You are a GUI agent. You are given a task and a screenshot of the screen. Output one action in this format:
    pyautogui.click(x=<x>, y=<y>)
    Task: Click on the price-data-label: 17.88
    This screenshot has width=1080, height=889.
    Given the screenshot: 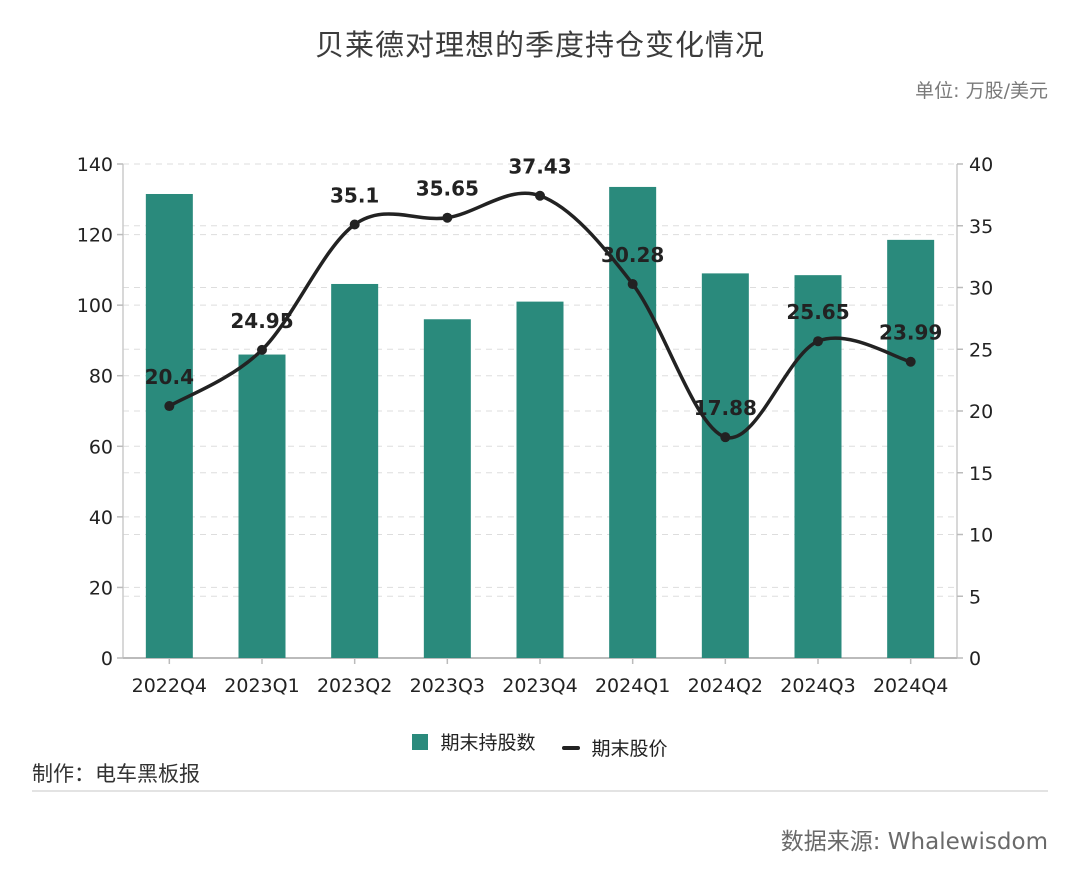 What is the action you would take?
    pyautogui.click(x=725, y=408)
    